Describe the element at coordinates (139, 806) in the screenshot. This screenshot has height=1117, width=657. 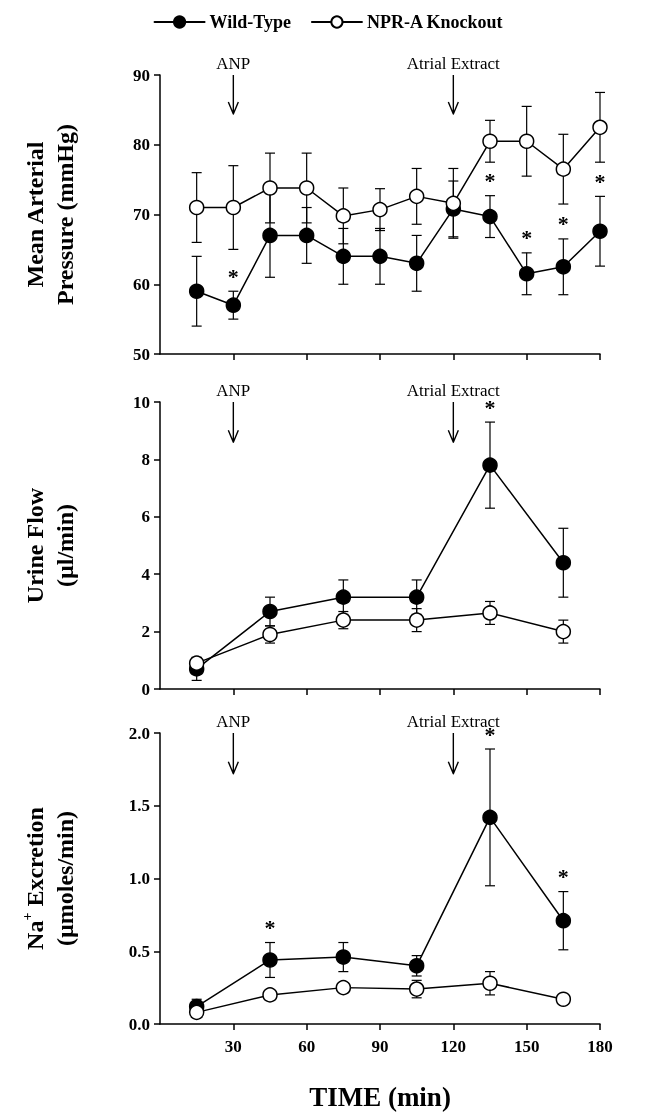
I see `y-tick-label: 1.5` at that location.